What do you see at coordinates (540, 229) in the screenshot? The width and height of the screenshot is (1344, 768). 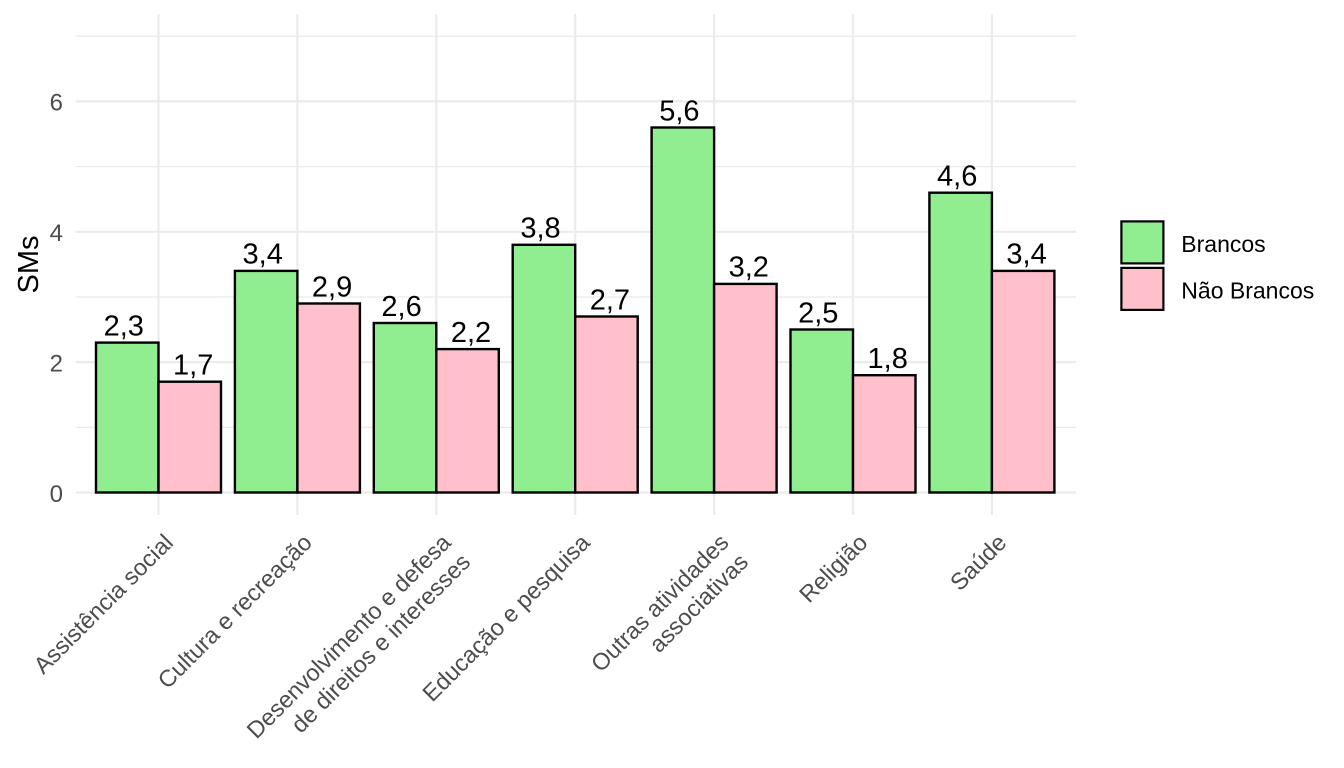 I see `svg-text: 3,8` at bounding box center [540, 229].